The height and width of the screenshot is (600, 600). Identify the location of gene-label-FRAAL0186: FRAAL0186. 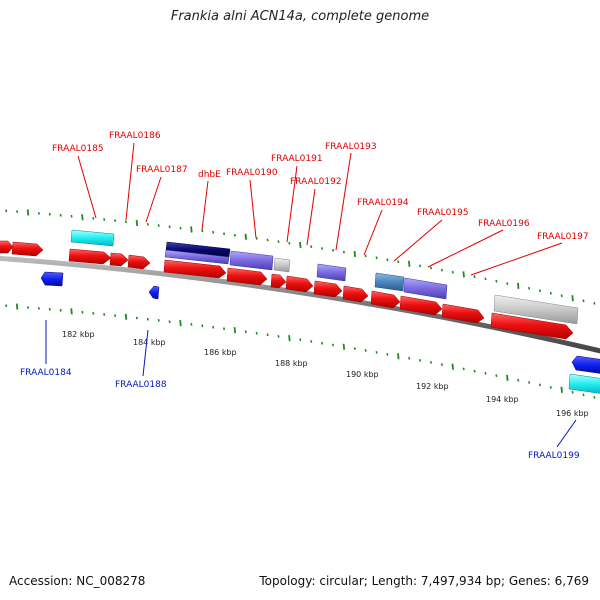
(135, 136).